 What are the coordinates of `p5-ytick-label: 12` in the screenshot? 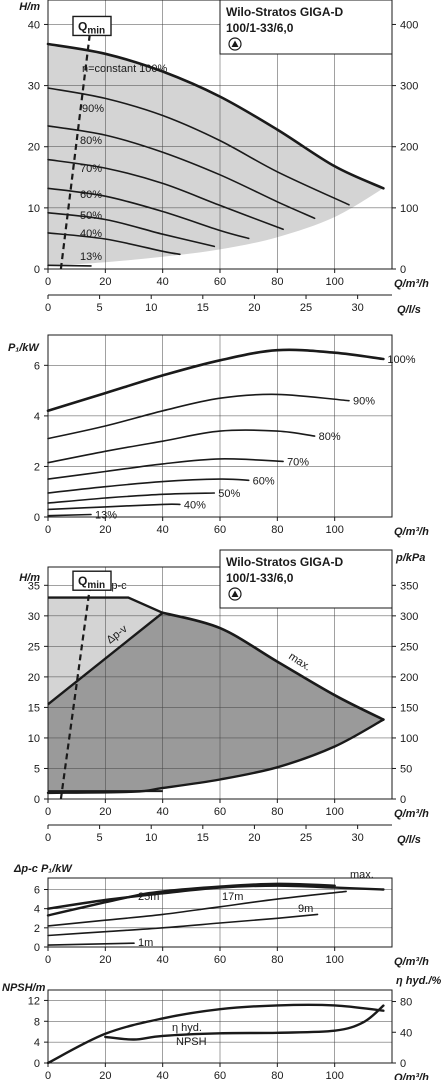 It's located at (34, 1001).